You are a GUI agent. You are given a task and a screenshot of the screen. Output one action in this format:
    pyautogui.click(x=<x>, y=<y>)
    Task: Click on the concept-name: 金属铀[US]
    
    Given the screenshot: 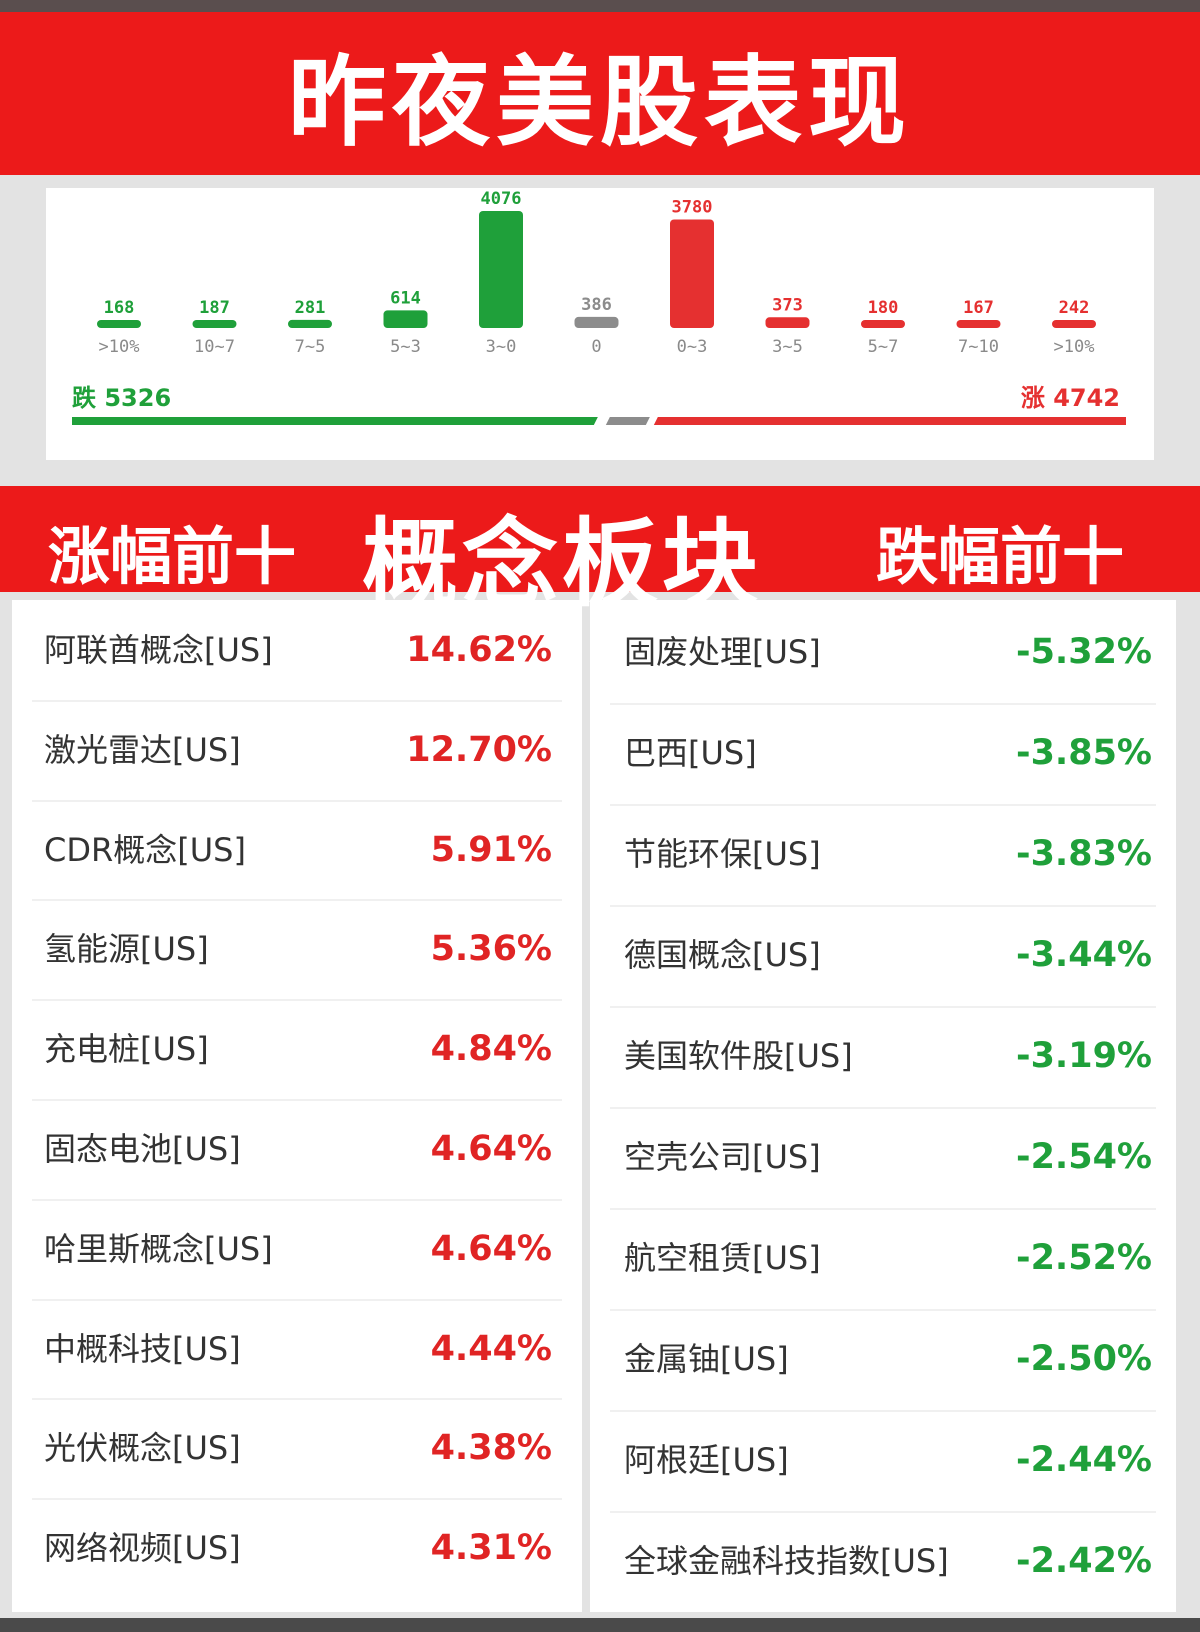 What is the action you would take?
    pyautogui.click(x=706, y=1359)
    